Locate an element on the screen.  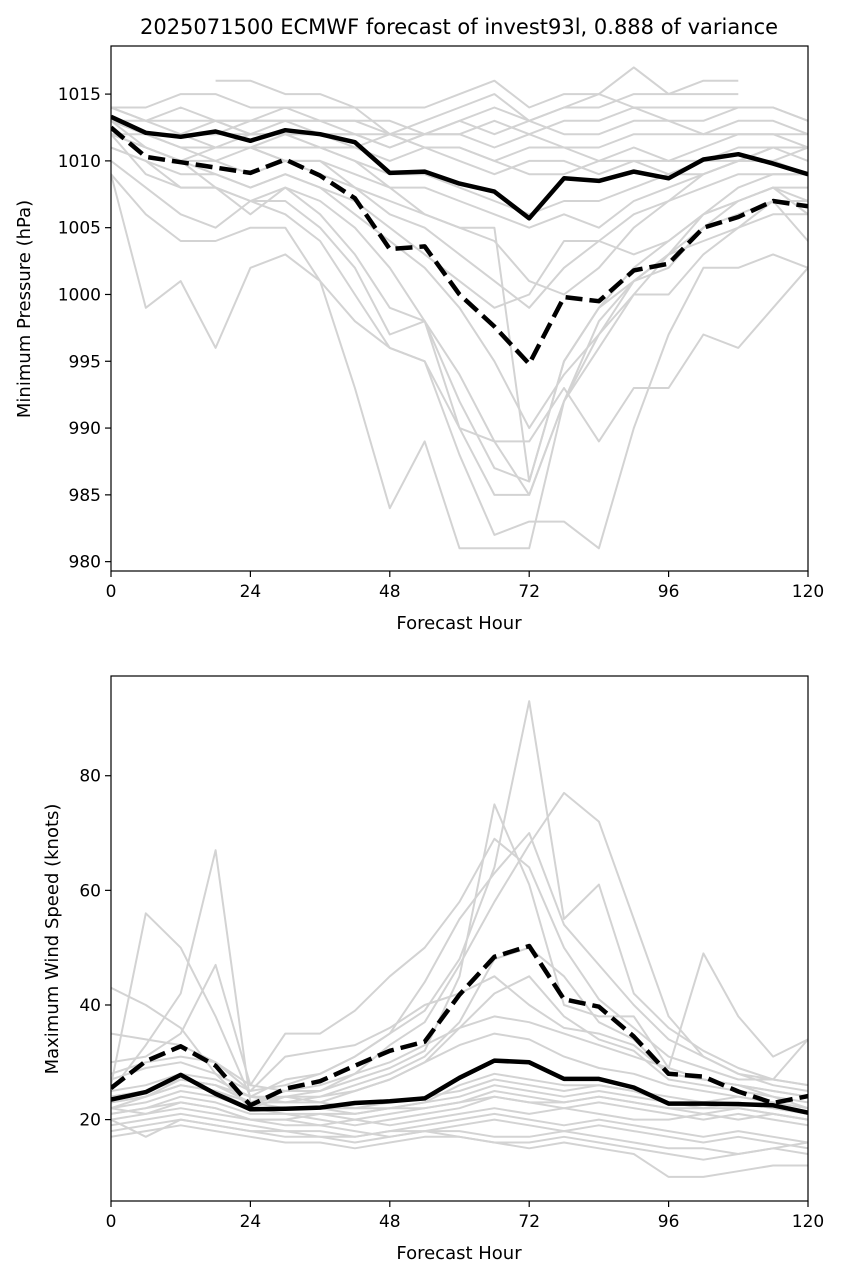
wind-x-tick-label: 48 is located at coordinates (390, 1222).